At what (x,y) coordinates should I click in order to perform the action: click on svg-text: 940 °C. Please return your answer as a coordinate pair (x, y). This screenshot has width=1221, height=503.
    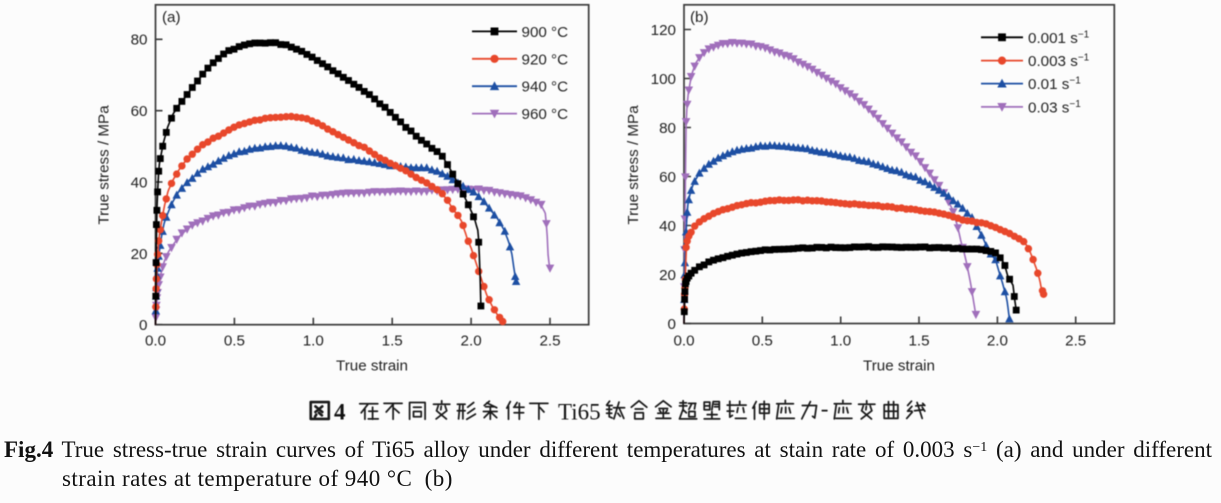
    Looking at the image, I should click on (545, 87).